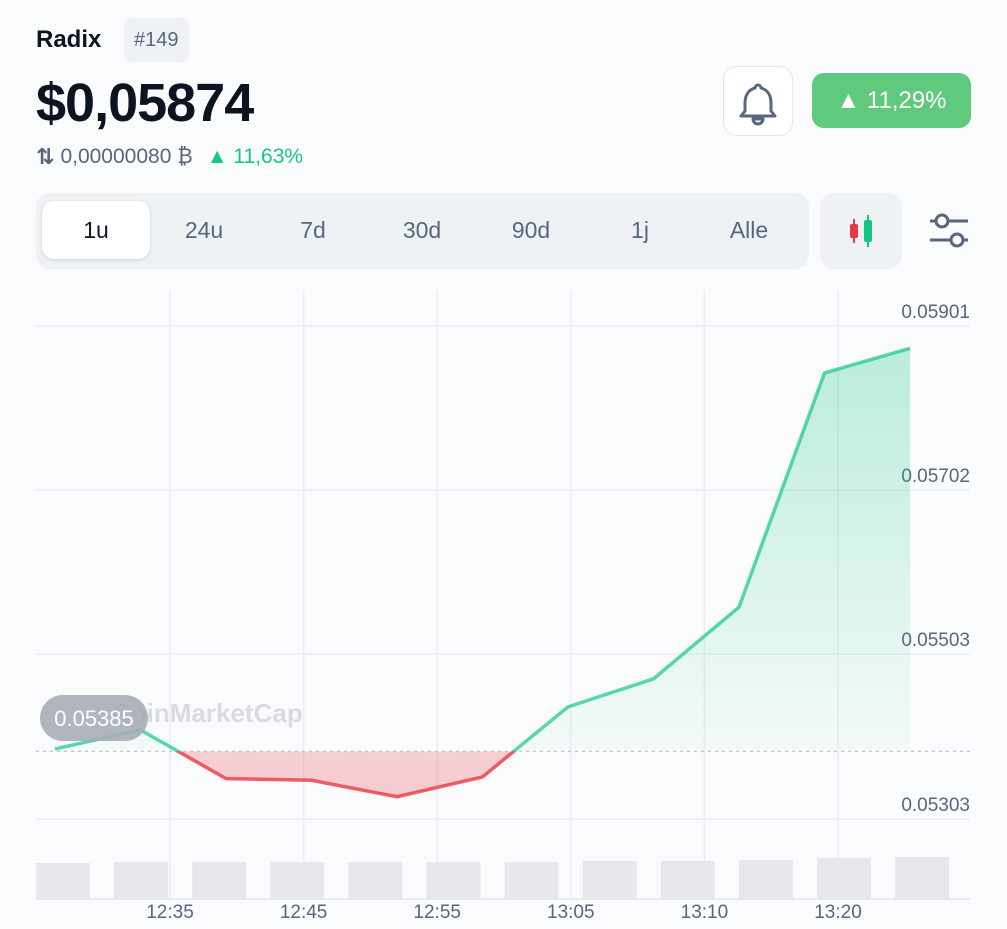 Image resolution: width=1007 pixels, height=929 pixels. Describe the element at coordinates (749, 230) in the screenshot. I see `tab: Alle` at that location.